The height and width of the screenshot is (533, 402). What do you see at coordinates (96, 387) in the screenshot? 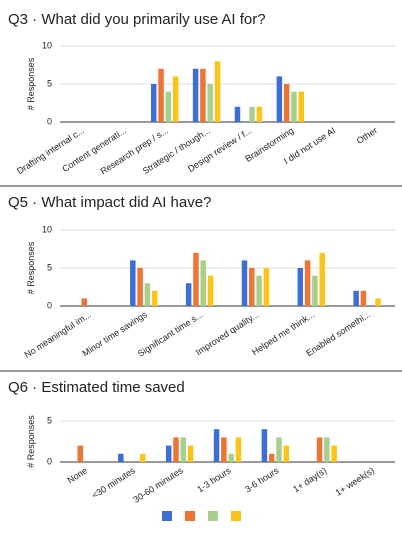
I see `chart-title: Q6 · Estimated time saved` at bounding box center [96, 387].